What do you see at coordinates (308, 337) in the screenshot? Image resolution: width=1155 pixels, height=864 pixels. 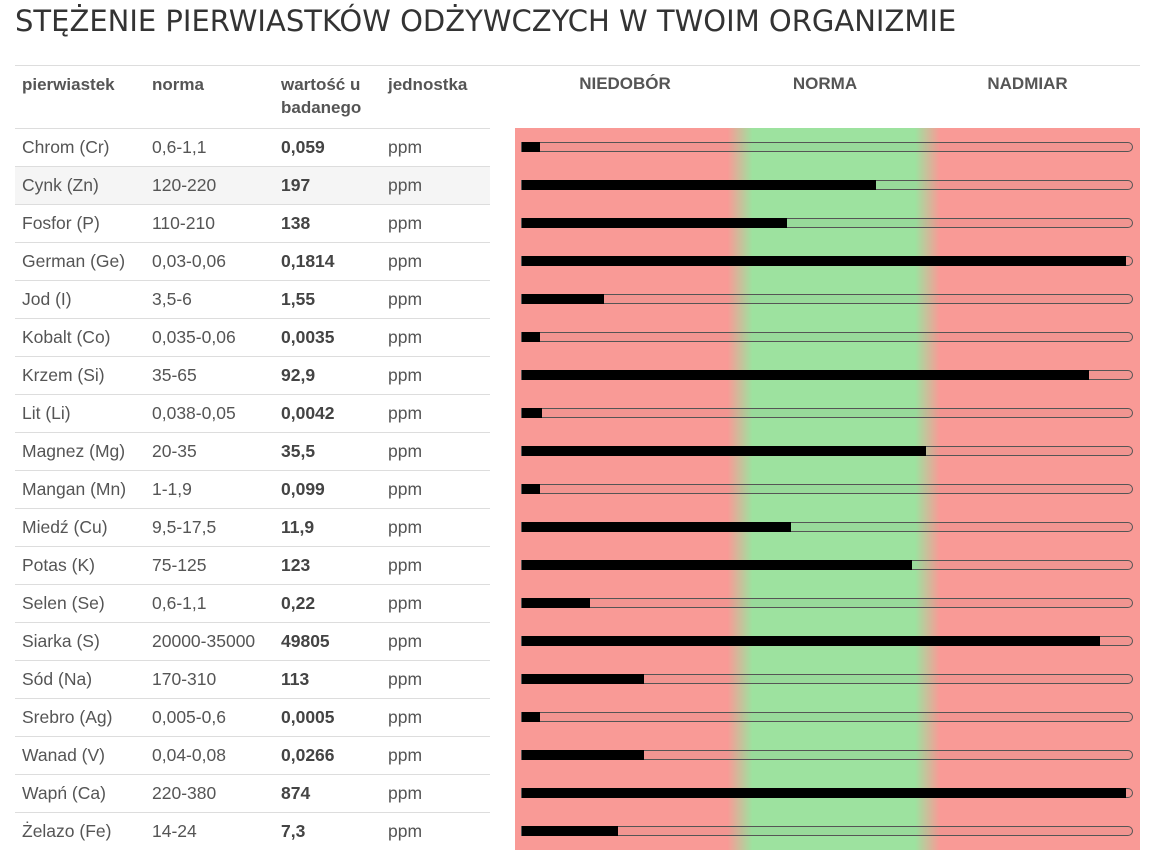 I see `measured-value: 0,0035` at bounding box center [308, 337].